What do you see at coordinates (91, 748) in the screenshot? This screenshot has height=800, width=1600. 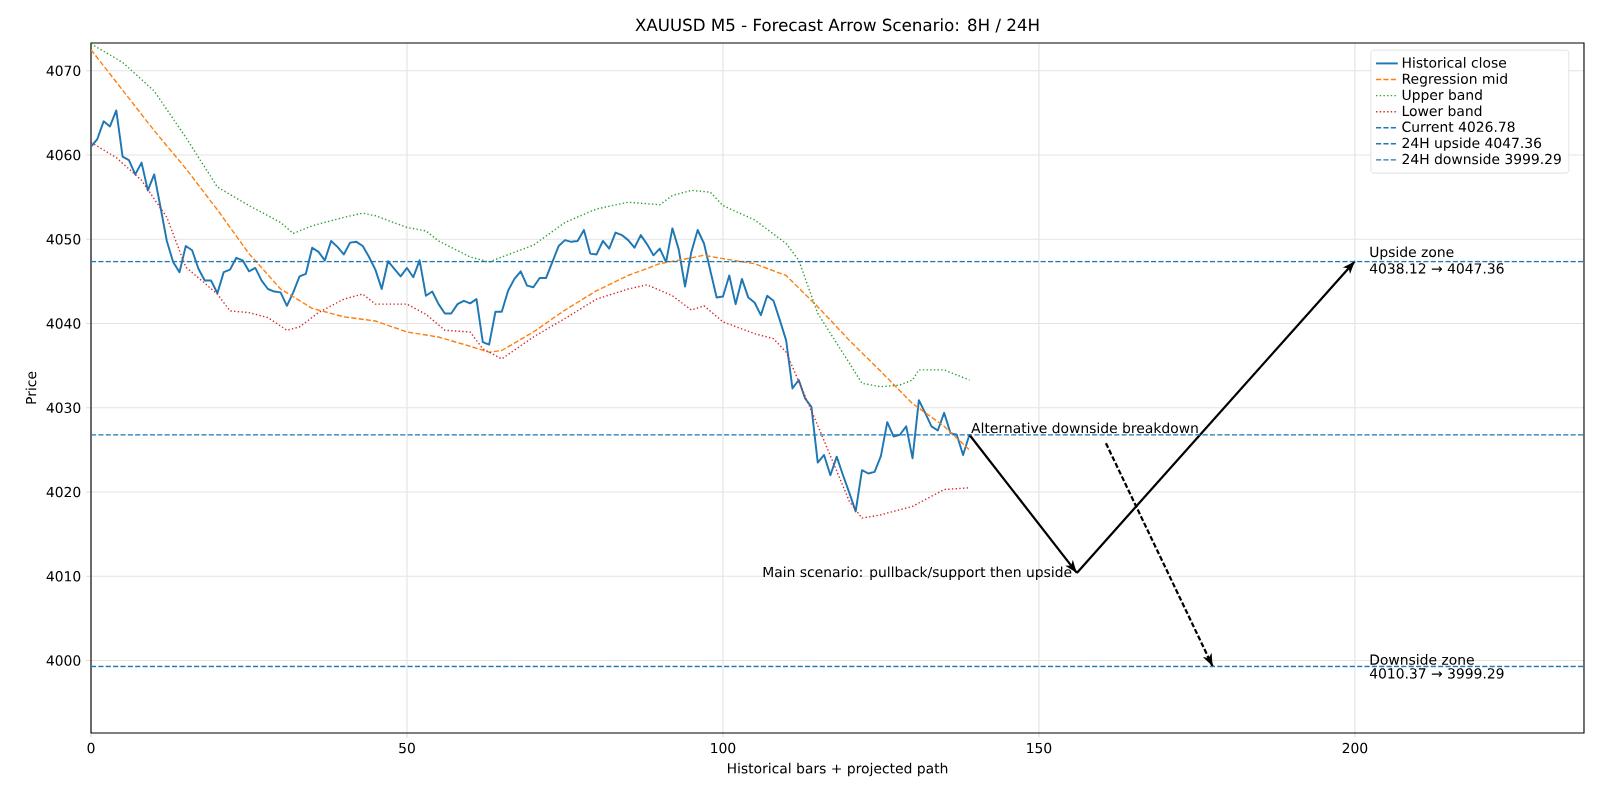 I see `x-tick-label: 0` at bounding box center [91, 748].